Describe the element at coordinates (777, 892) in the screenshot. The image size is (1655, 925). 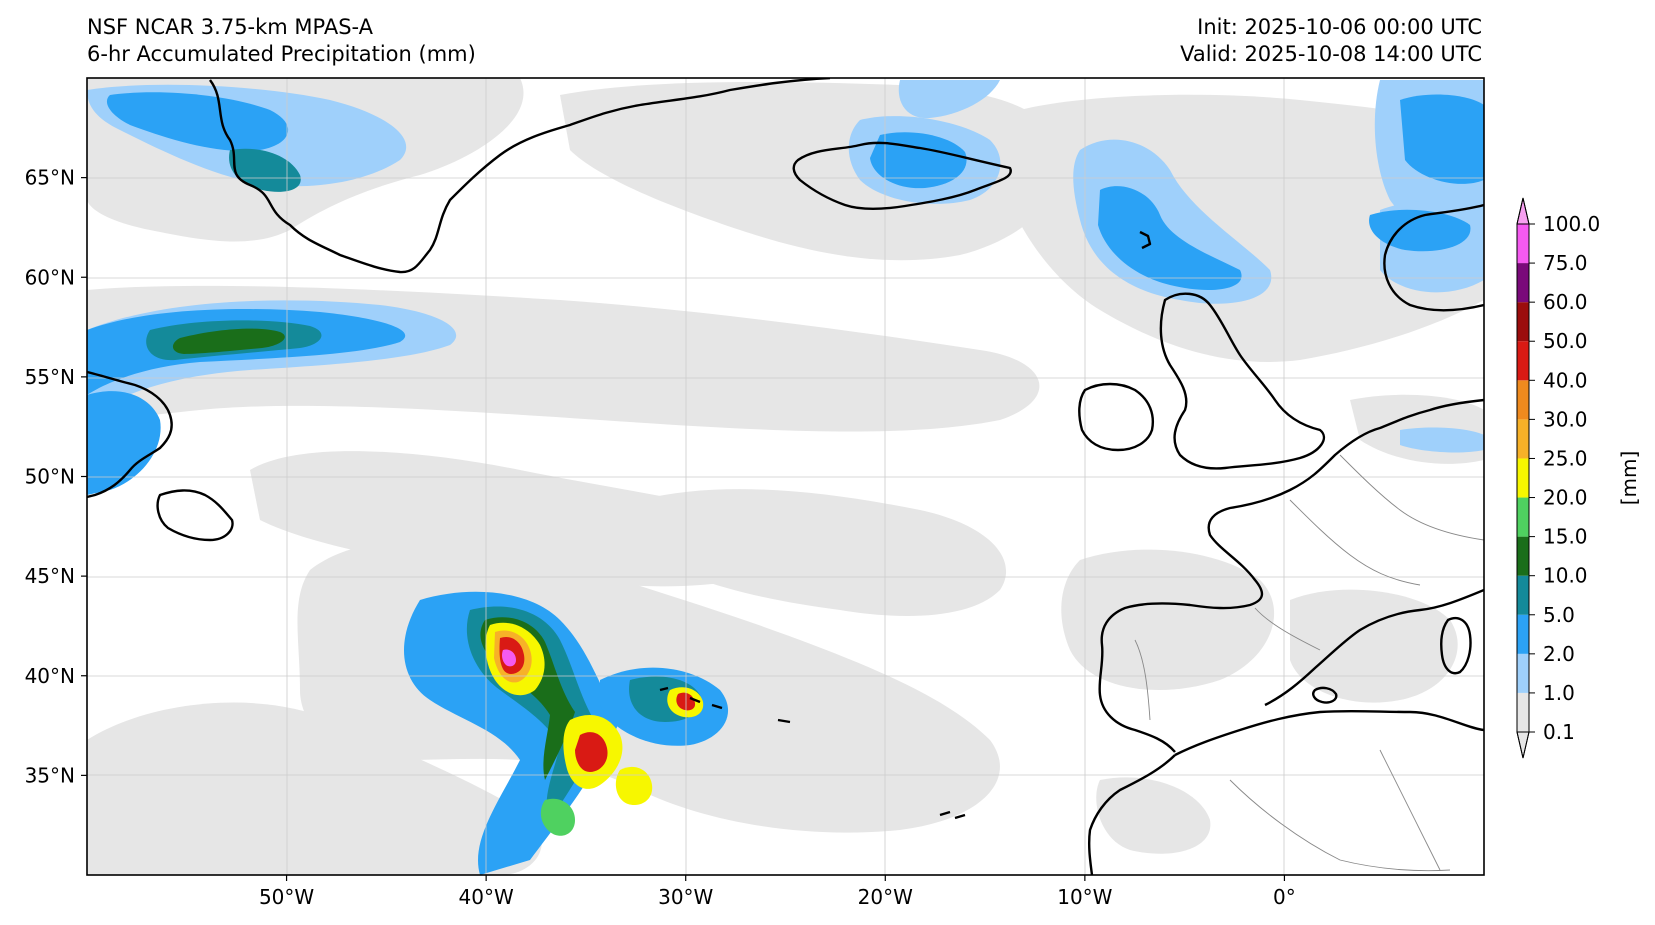
I see `lon-axis: 50°W 40°W 30°W 20°W 10°W 0°` at that location.